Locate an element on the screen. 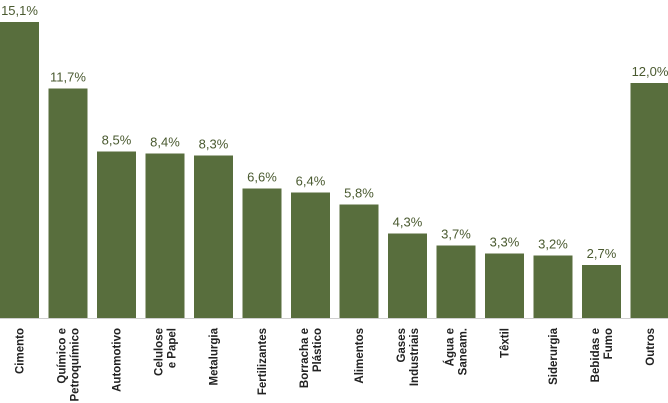 This screenshot has height=403, width=668. category-label-line: Metalurgia is located at coordinates (215, 356).